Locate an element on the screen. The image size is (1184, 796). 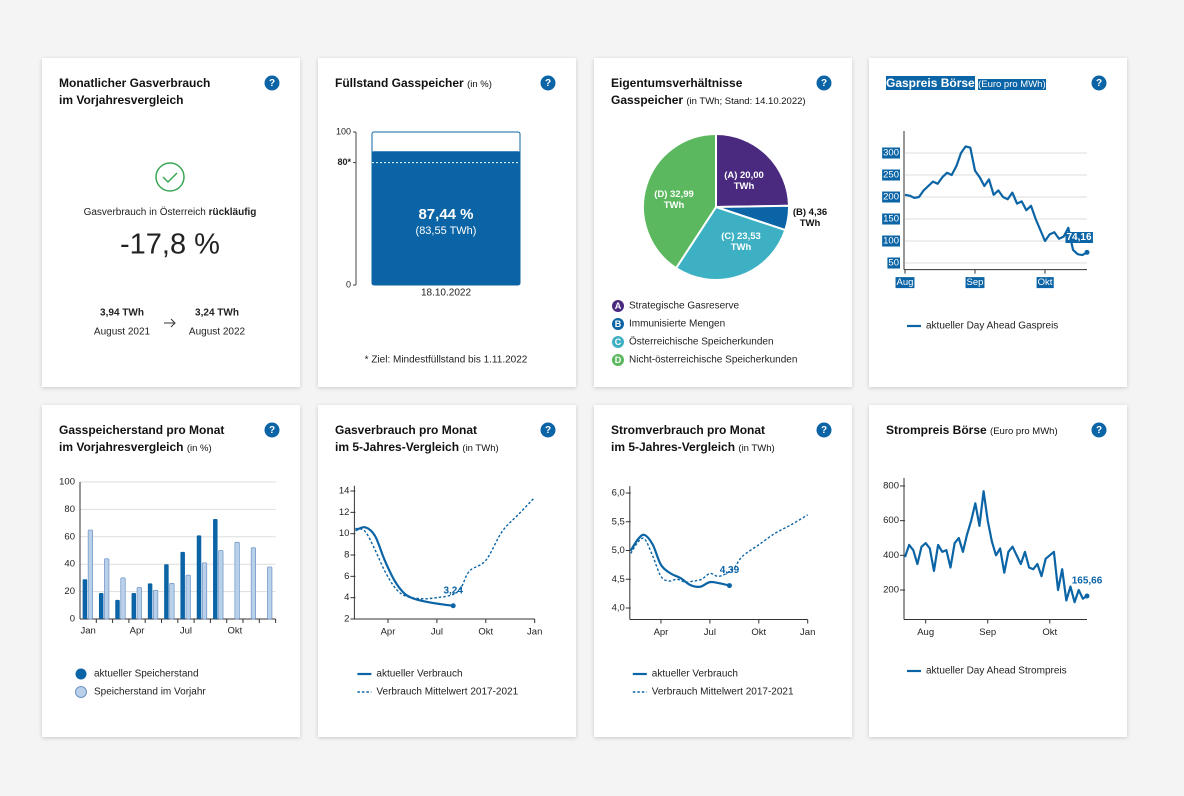
y-tick-label: 150 is located at coordinates (891, 219).